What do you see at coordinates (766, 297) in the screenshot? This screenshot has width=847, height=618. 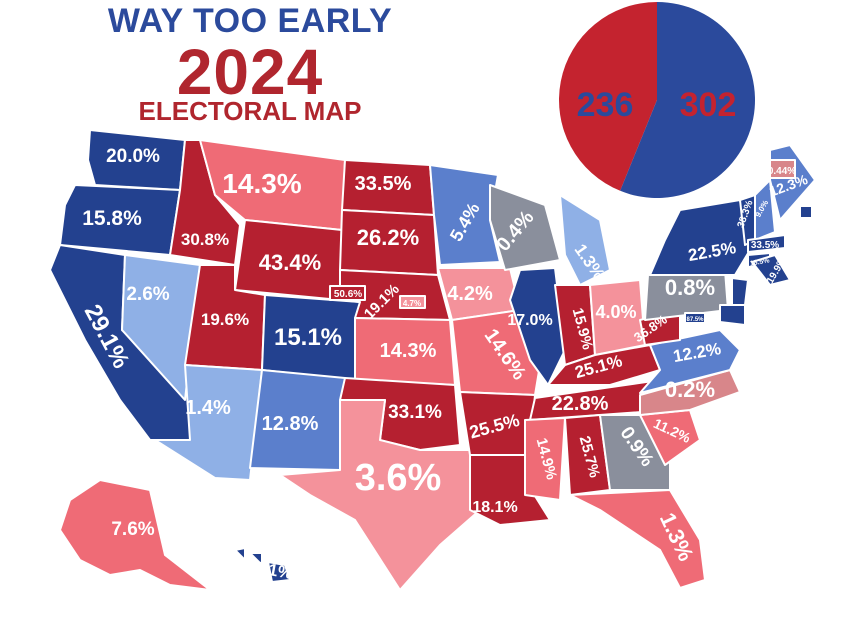 I see `state-label-nj: 16.0%` at bounding box center [766, 297].